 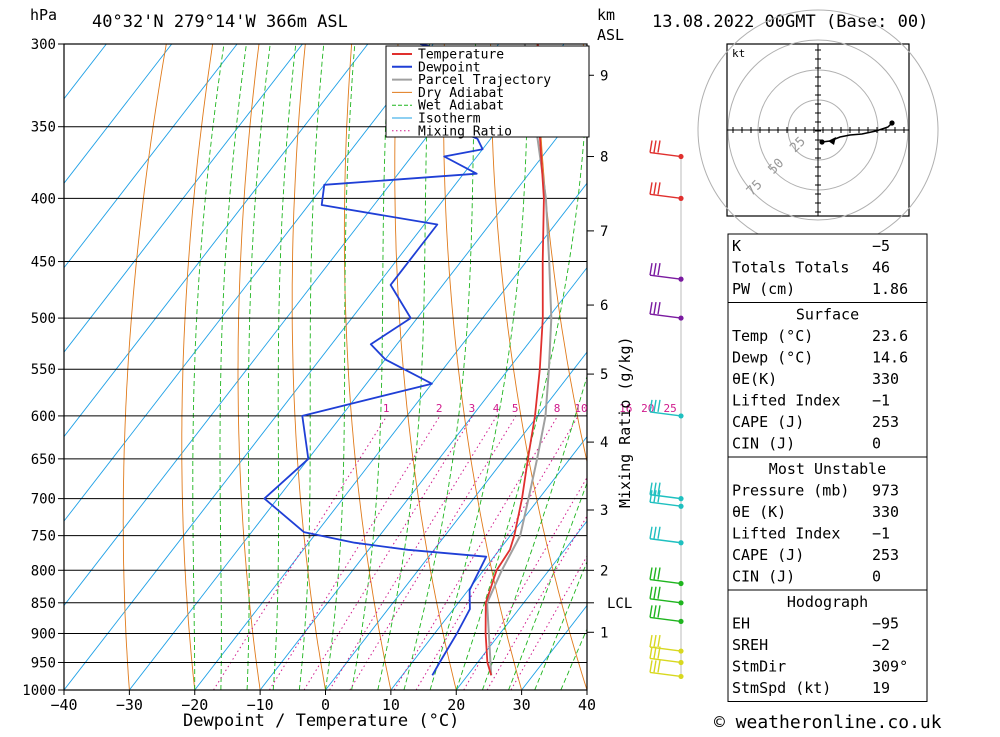 I want to click on pressure-tick-label: 950, so click(x=43, y=663).